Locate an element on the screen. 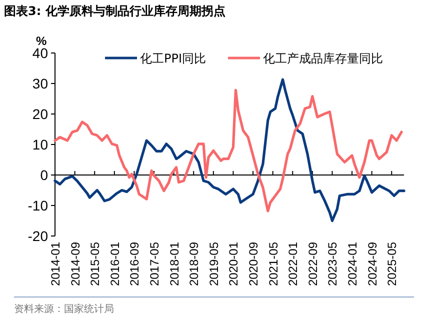 This screenshot has width=435, height=320. y-tick-label: 0 is located at coordinates (44, 175).